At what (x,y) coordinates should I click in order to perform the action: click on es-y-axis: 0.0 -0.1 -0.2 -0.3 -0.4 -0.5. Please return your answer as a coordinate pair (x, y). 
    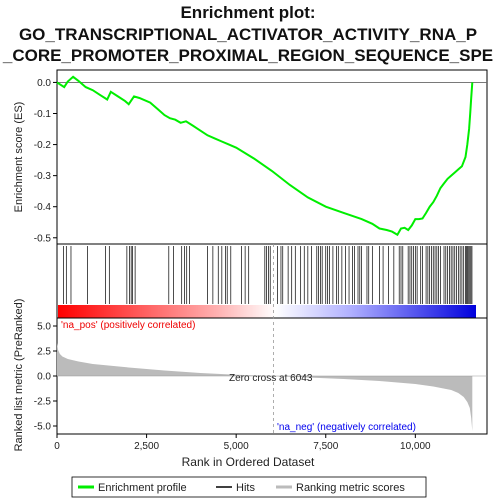
    Looking at the image, I should click on (45, 161).